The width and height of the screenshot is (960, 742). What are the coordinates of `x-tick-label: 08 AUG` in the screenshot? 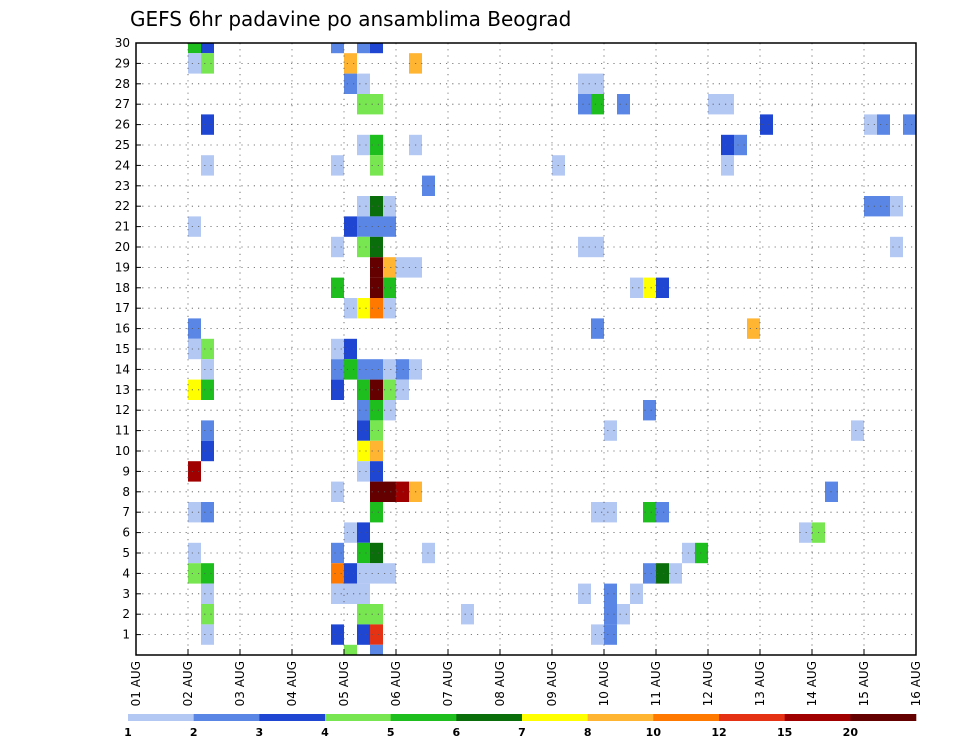 It's located at (500, 683).